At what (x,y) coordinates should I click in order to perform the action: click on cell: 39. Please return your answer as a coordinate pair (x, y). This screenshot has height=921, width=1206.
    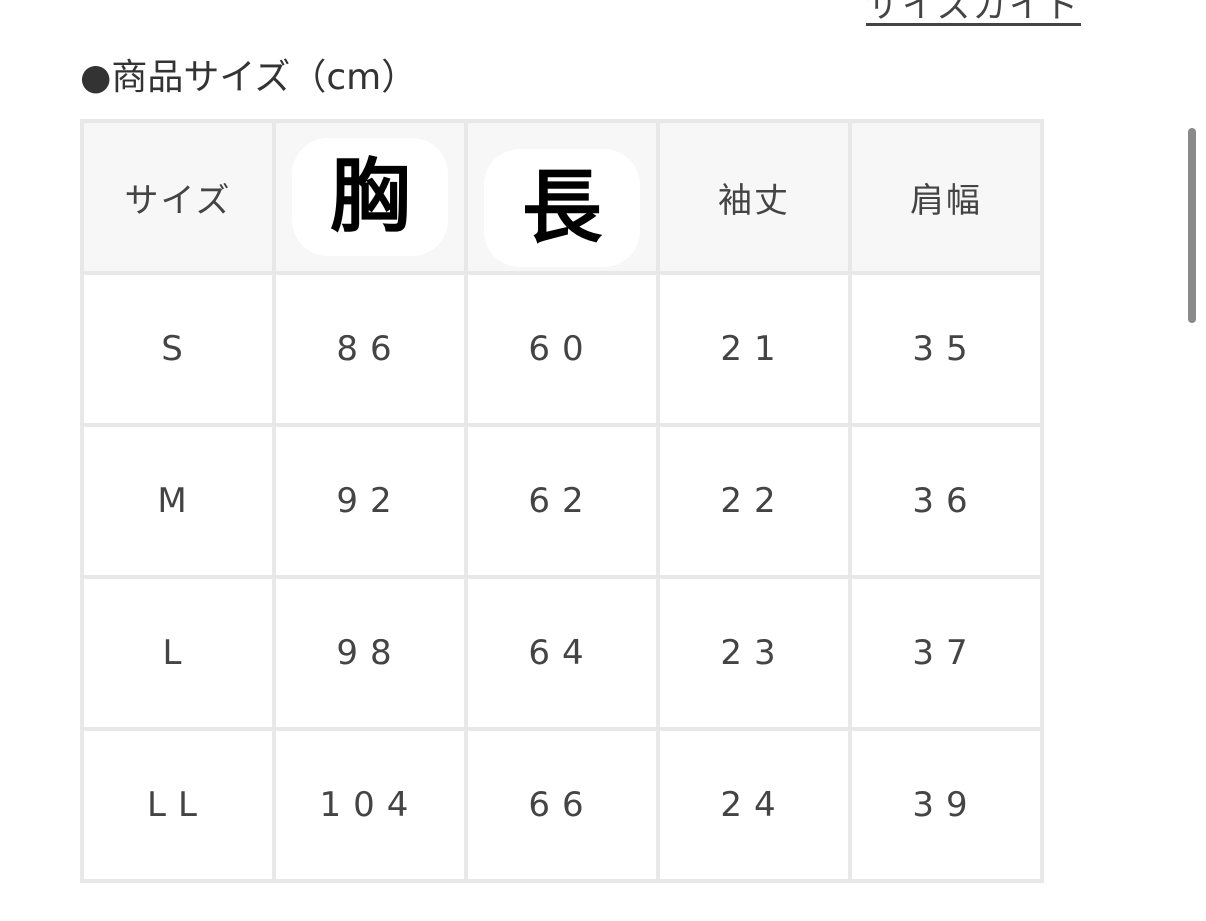
    Looking at the image, I should click on (946, 805).